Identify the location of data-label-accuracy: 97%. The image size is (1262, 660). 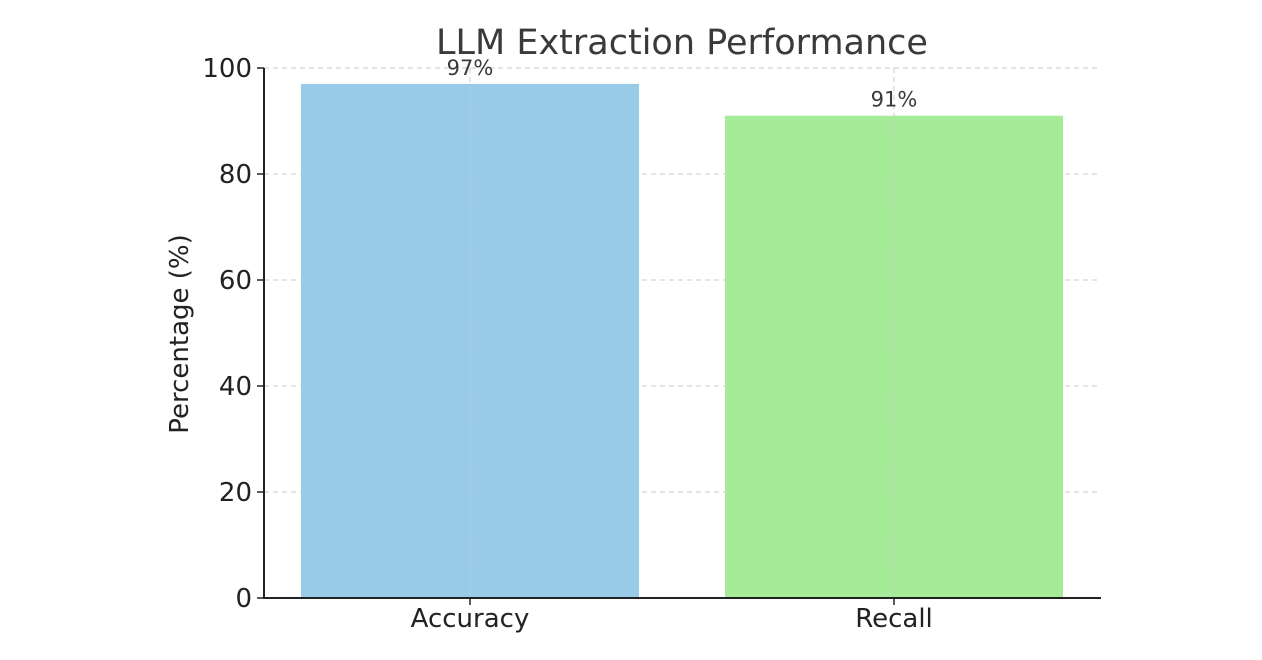
(470, 68).